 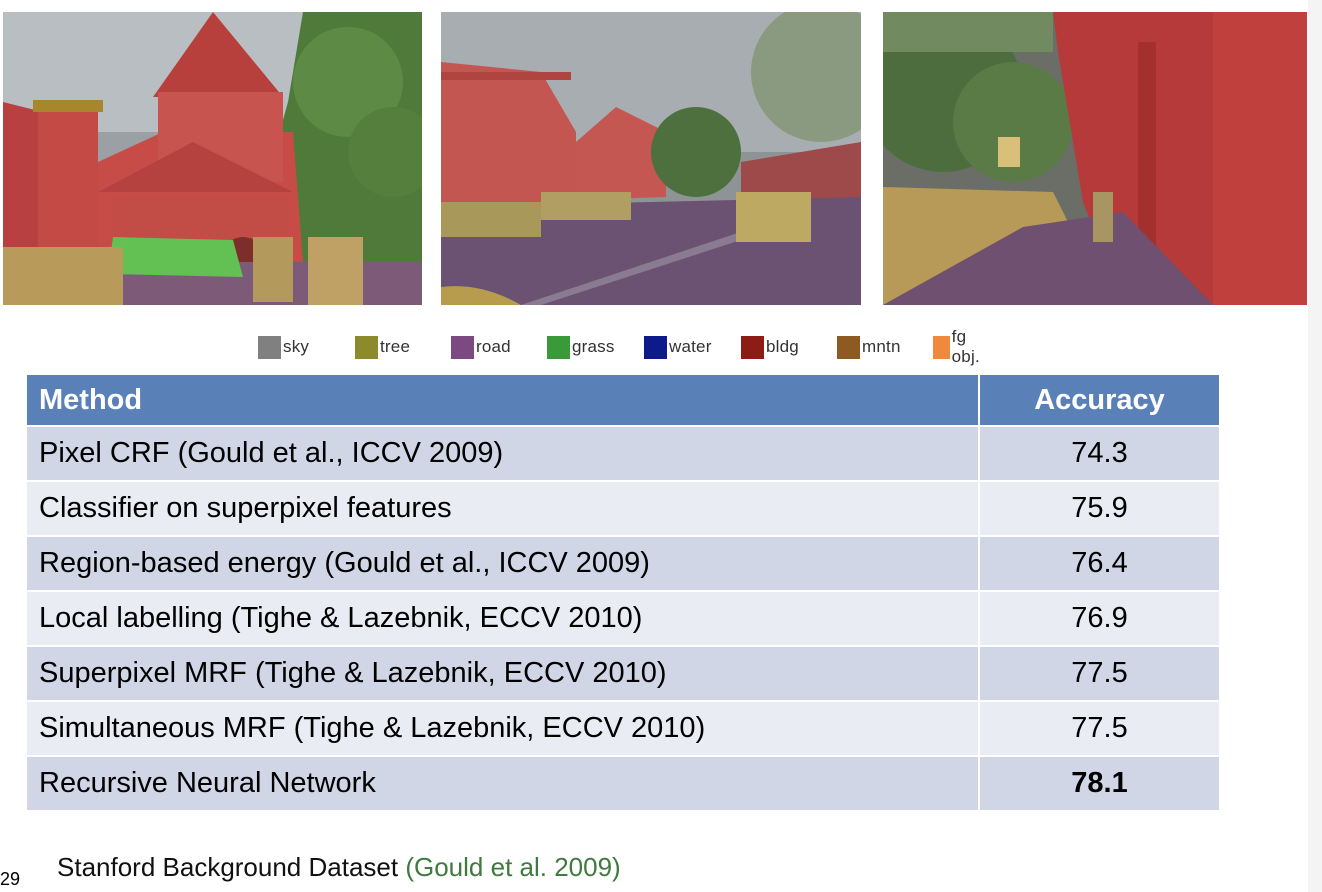 I want to click on legend-label-mntn: mntn, so click(x=881, y=346).